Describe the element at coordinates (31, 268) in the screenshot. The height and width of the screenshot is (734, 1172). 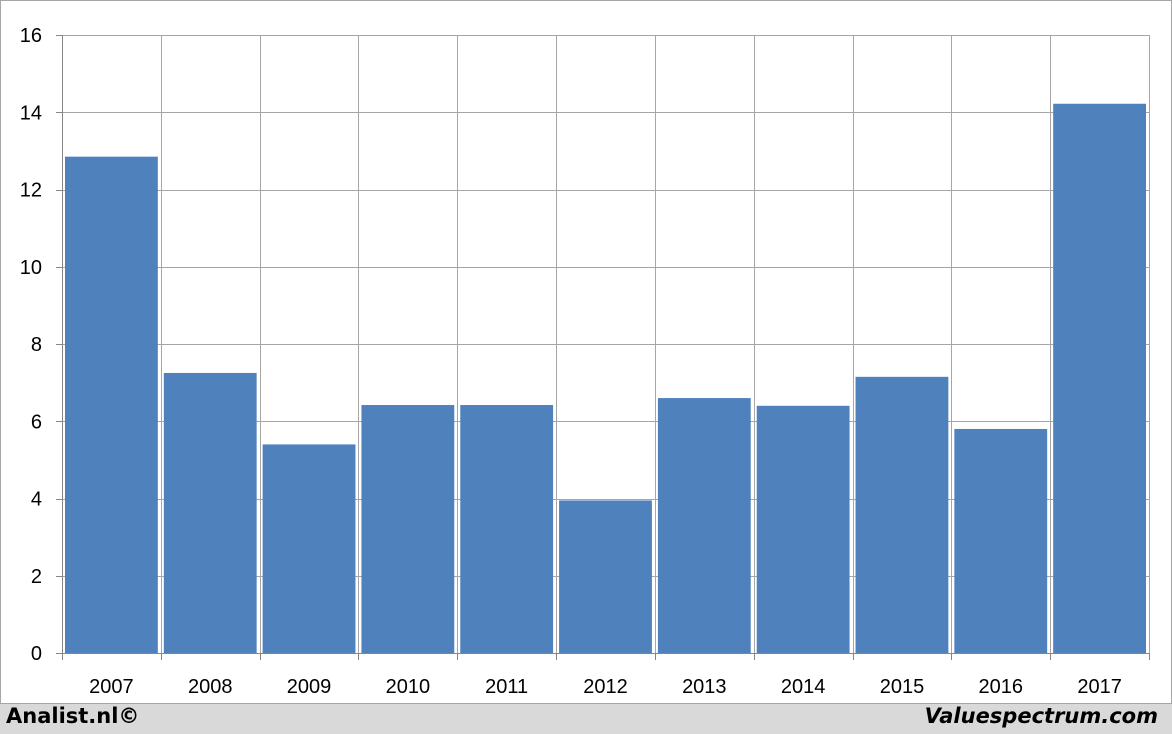
I see `y-tick-label: 10` at that location.